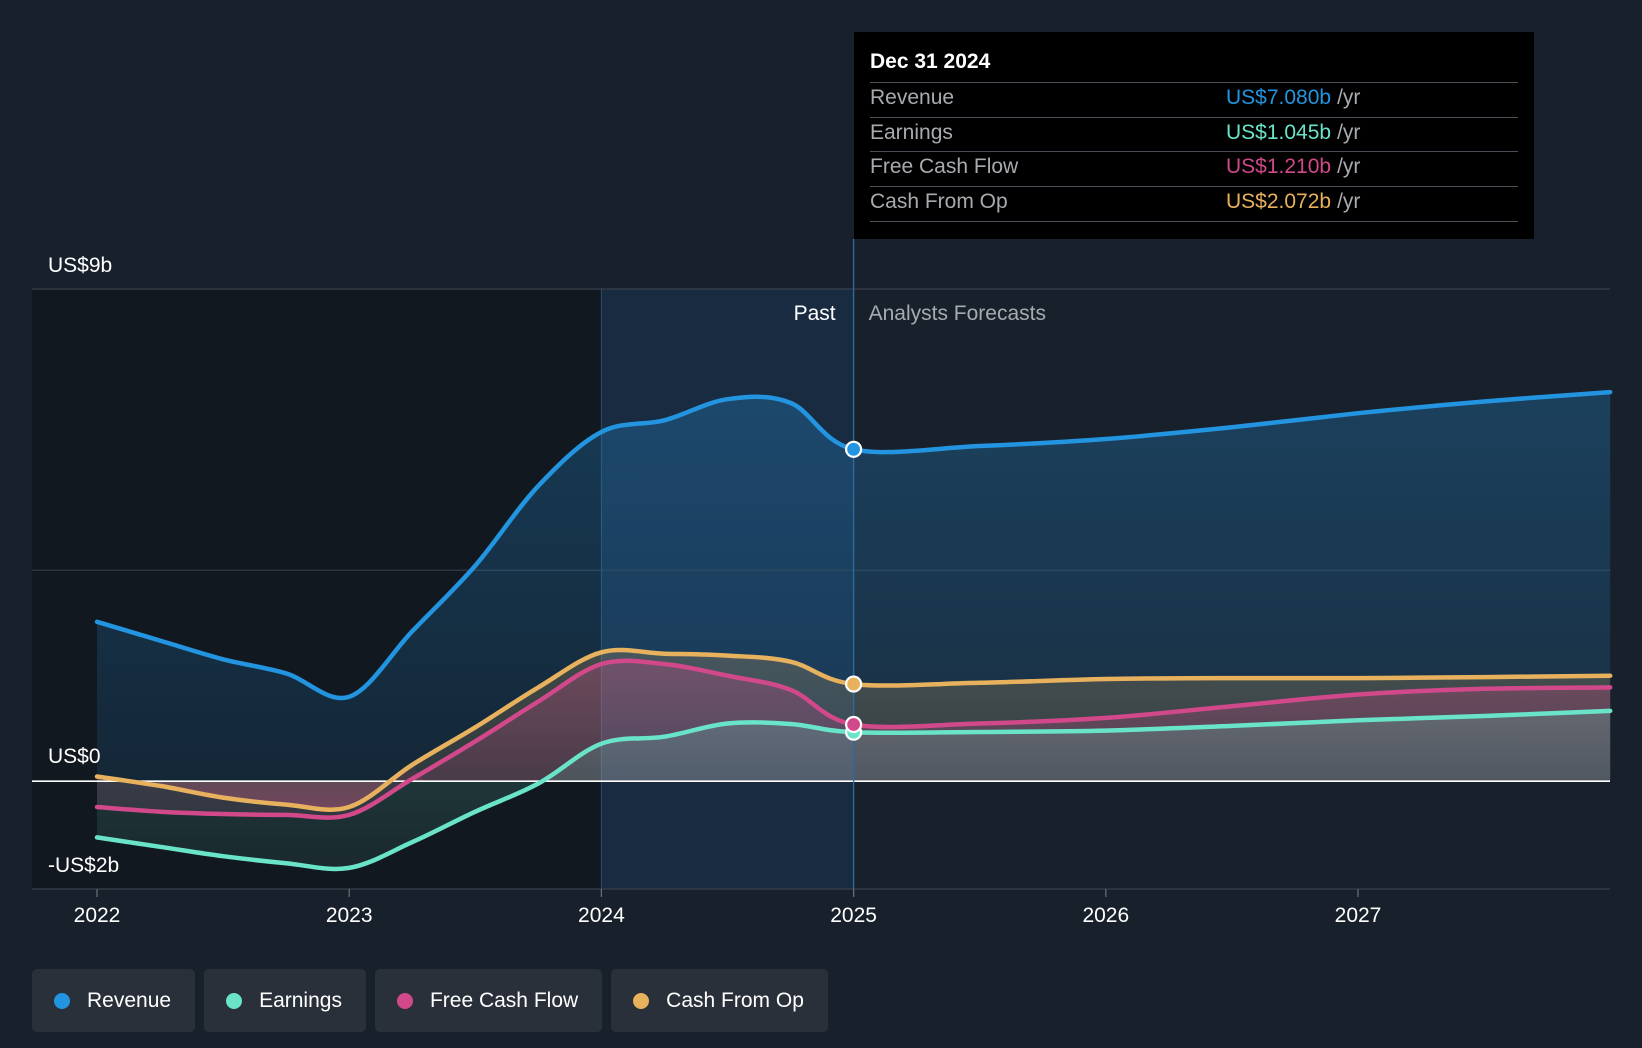  I want to click on tooltip-row-revenue: Revenue US$7.080b/yr, so click(1194, 99).